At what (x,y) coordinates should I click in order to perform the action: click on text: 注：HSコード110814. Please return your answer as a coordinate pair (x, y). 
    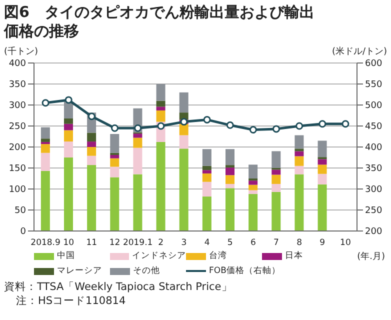
    Looking at the image, I should click on (71, 301).